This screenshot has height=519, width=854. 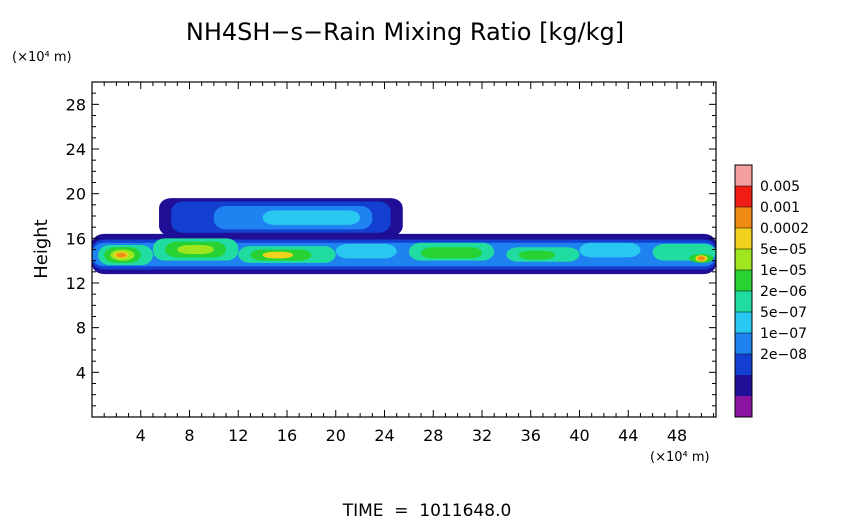 What do you see at coordinates (76, 194) in the screenshot?
I see `y-tick-label: 20` at bounding box center [76, 194].